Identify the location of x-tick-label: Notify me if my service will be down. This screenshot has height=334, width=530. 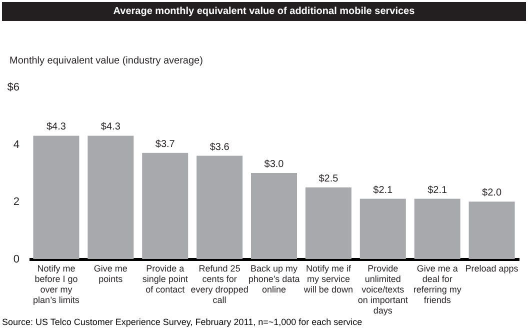
(327, 279).